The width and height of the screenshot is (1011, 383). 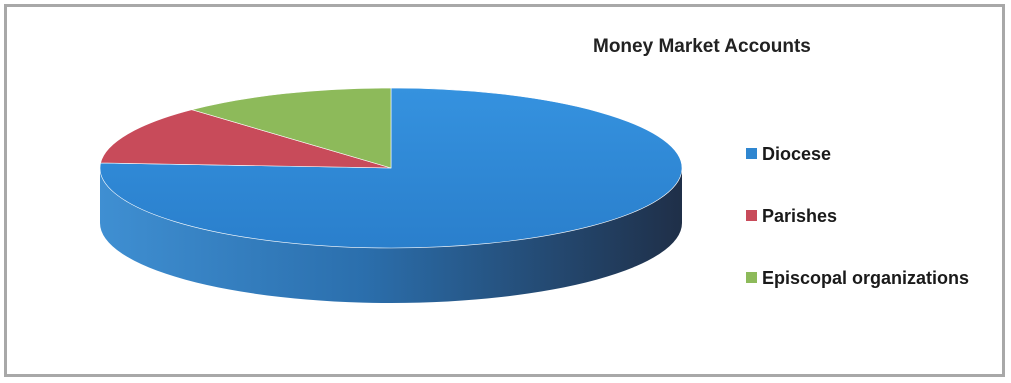 I want to click on legend-label-parishes: Parishes, so click(x=800, y=216).